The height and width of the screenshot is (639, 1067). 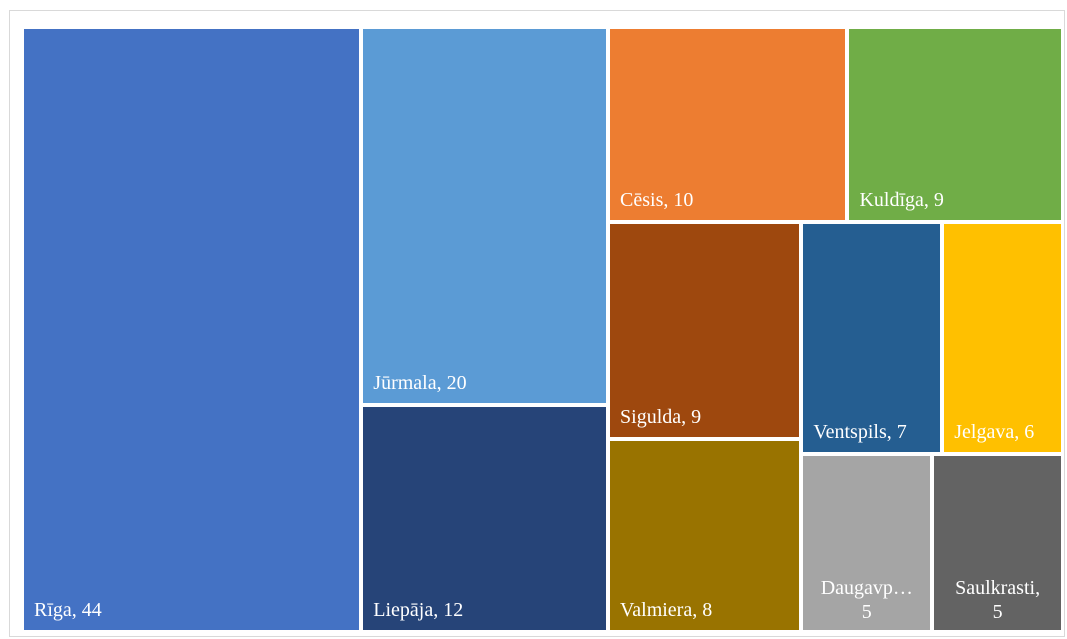 I want to click on treemap-label-riga: Rīga, 44, so click(x=68, y=610).